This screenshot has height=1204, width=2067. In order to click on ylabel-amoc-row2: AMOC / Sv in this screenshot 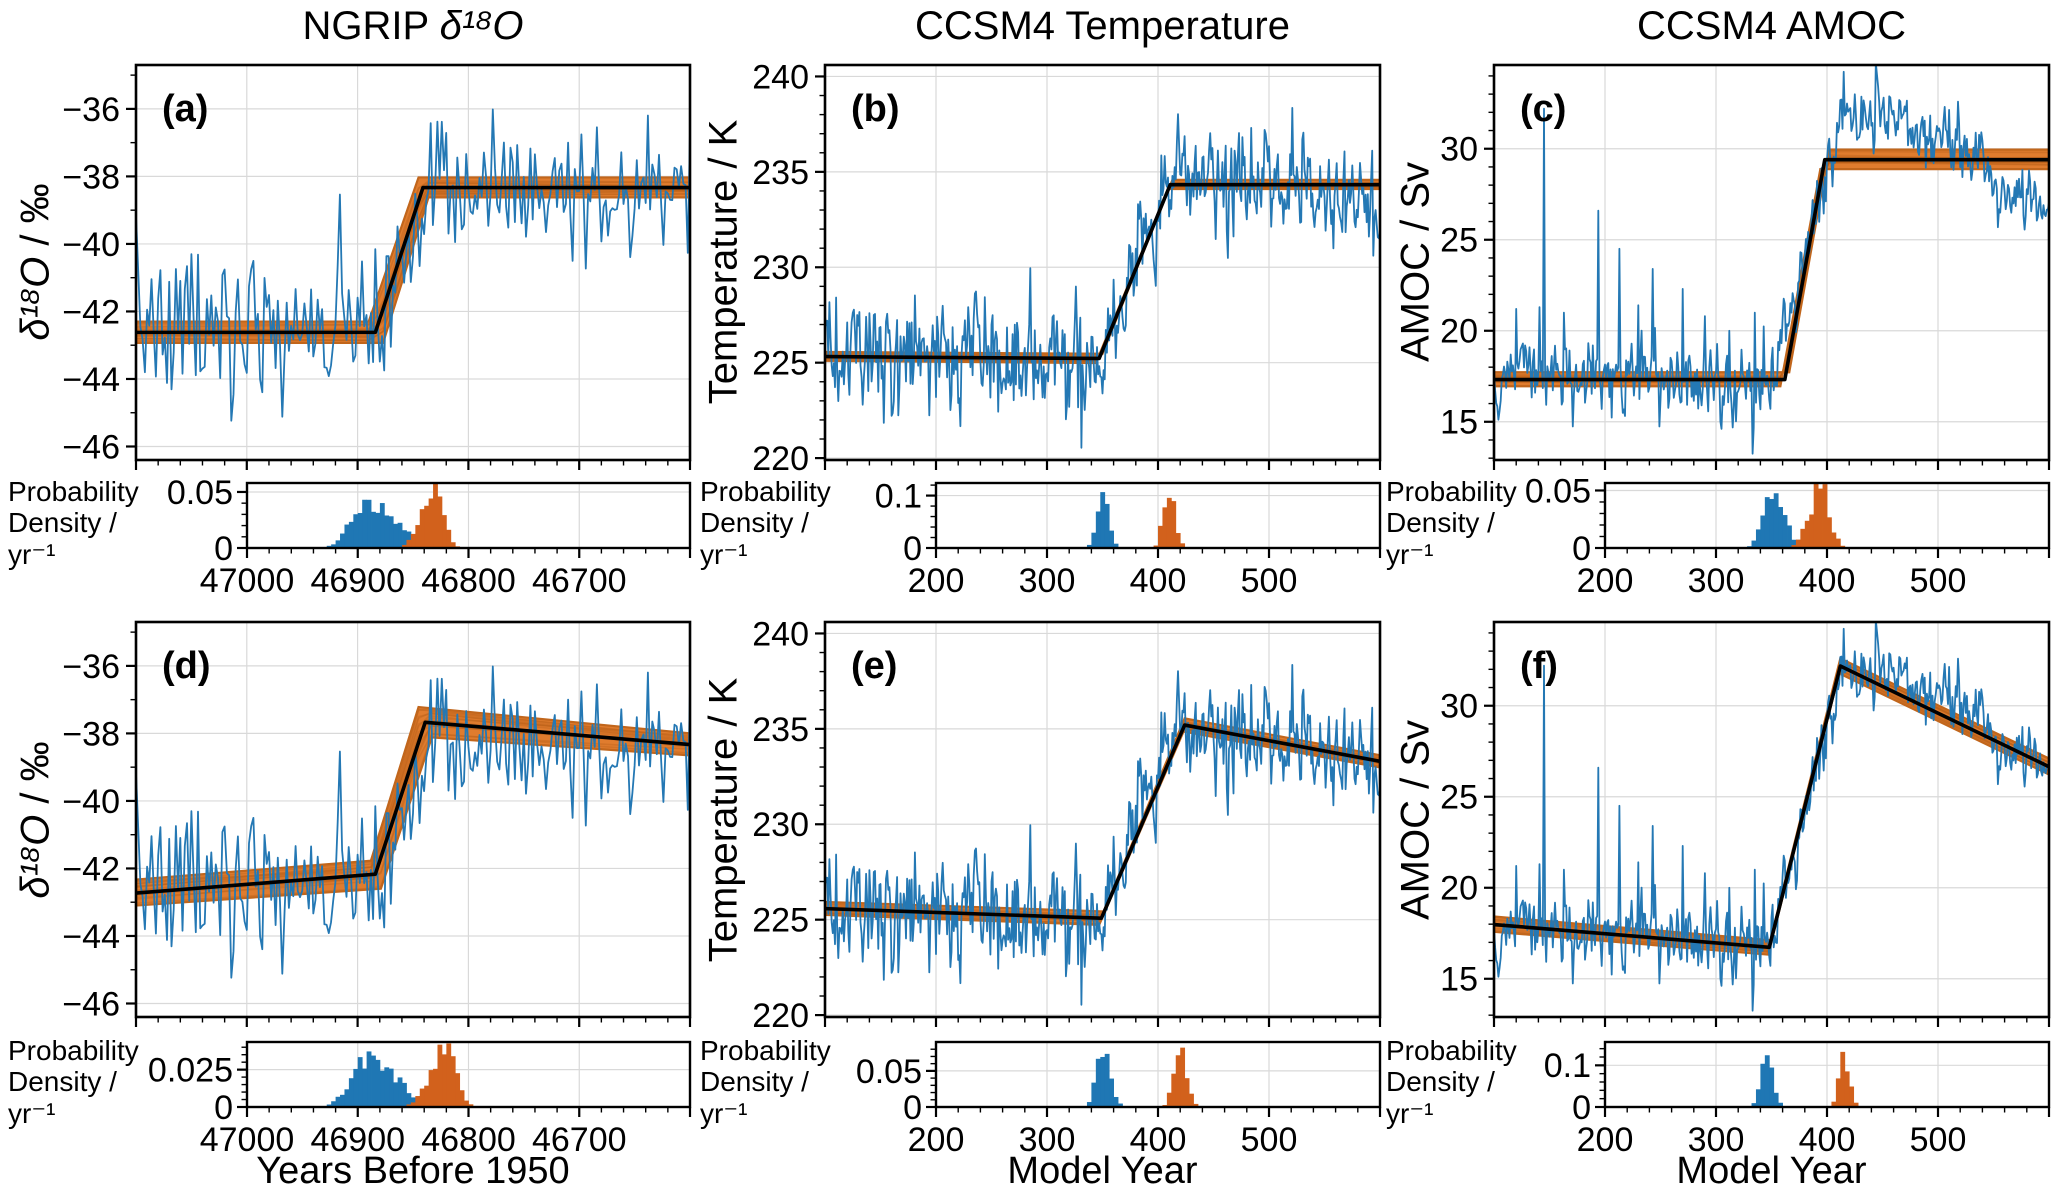, I will do `click(1415, 820)`.